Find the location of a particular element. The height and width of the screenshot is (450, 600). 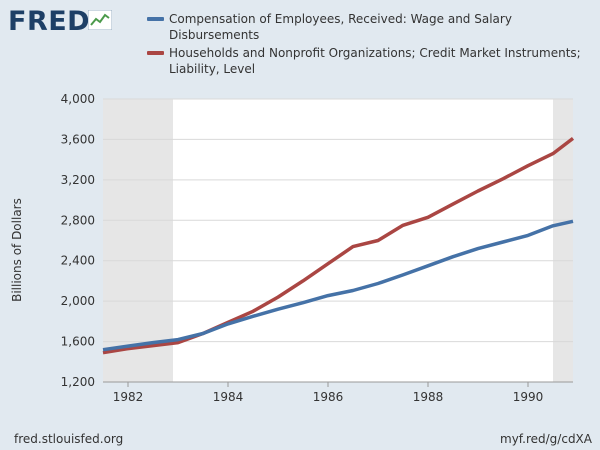

x-tick-label: 1988 is located at coordinates (428, 397).